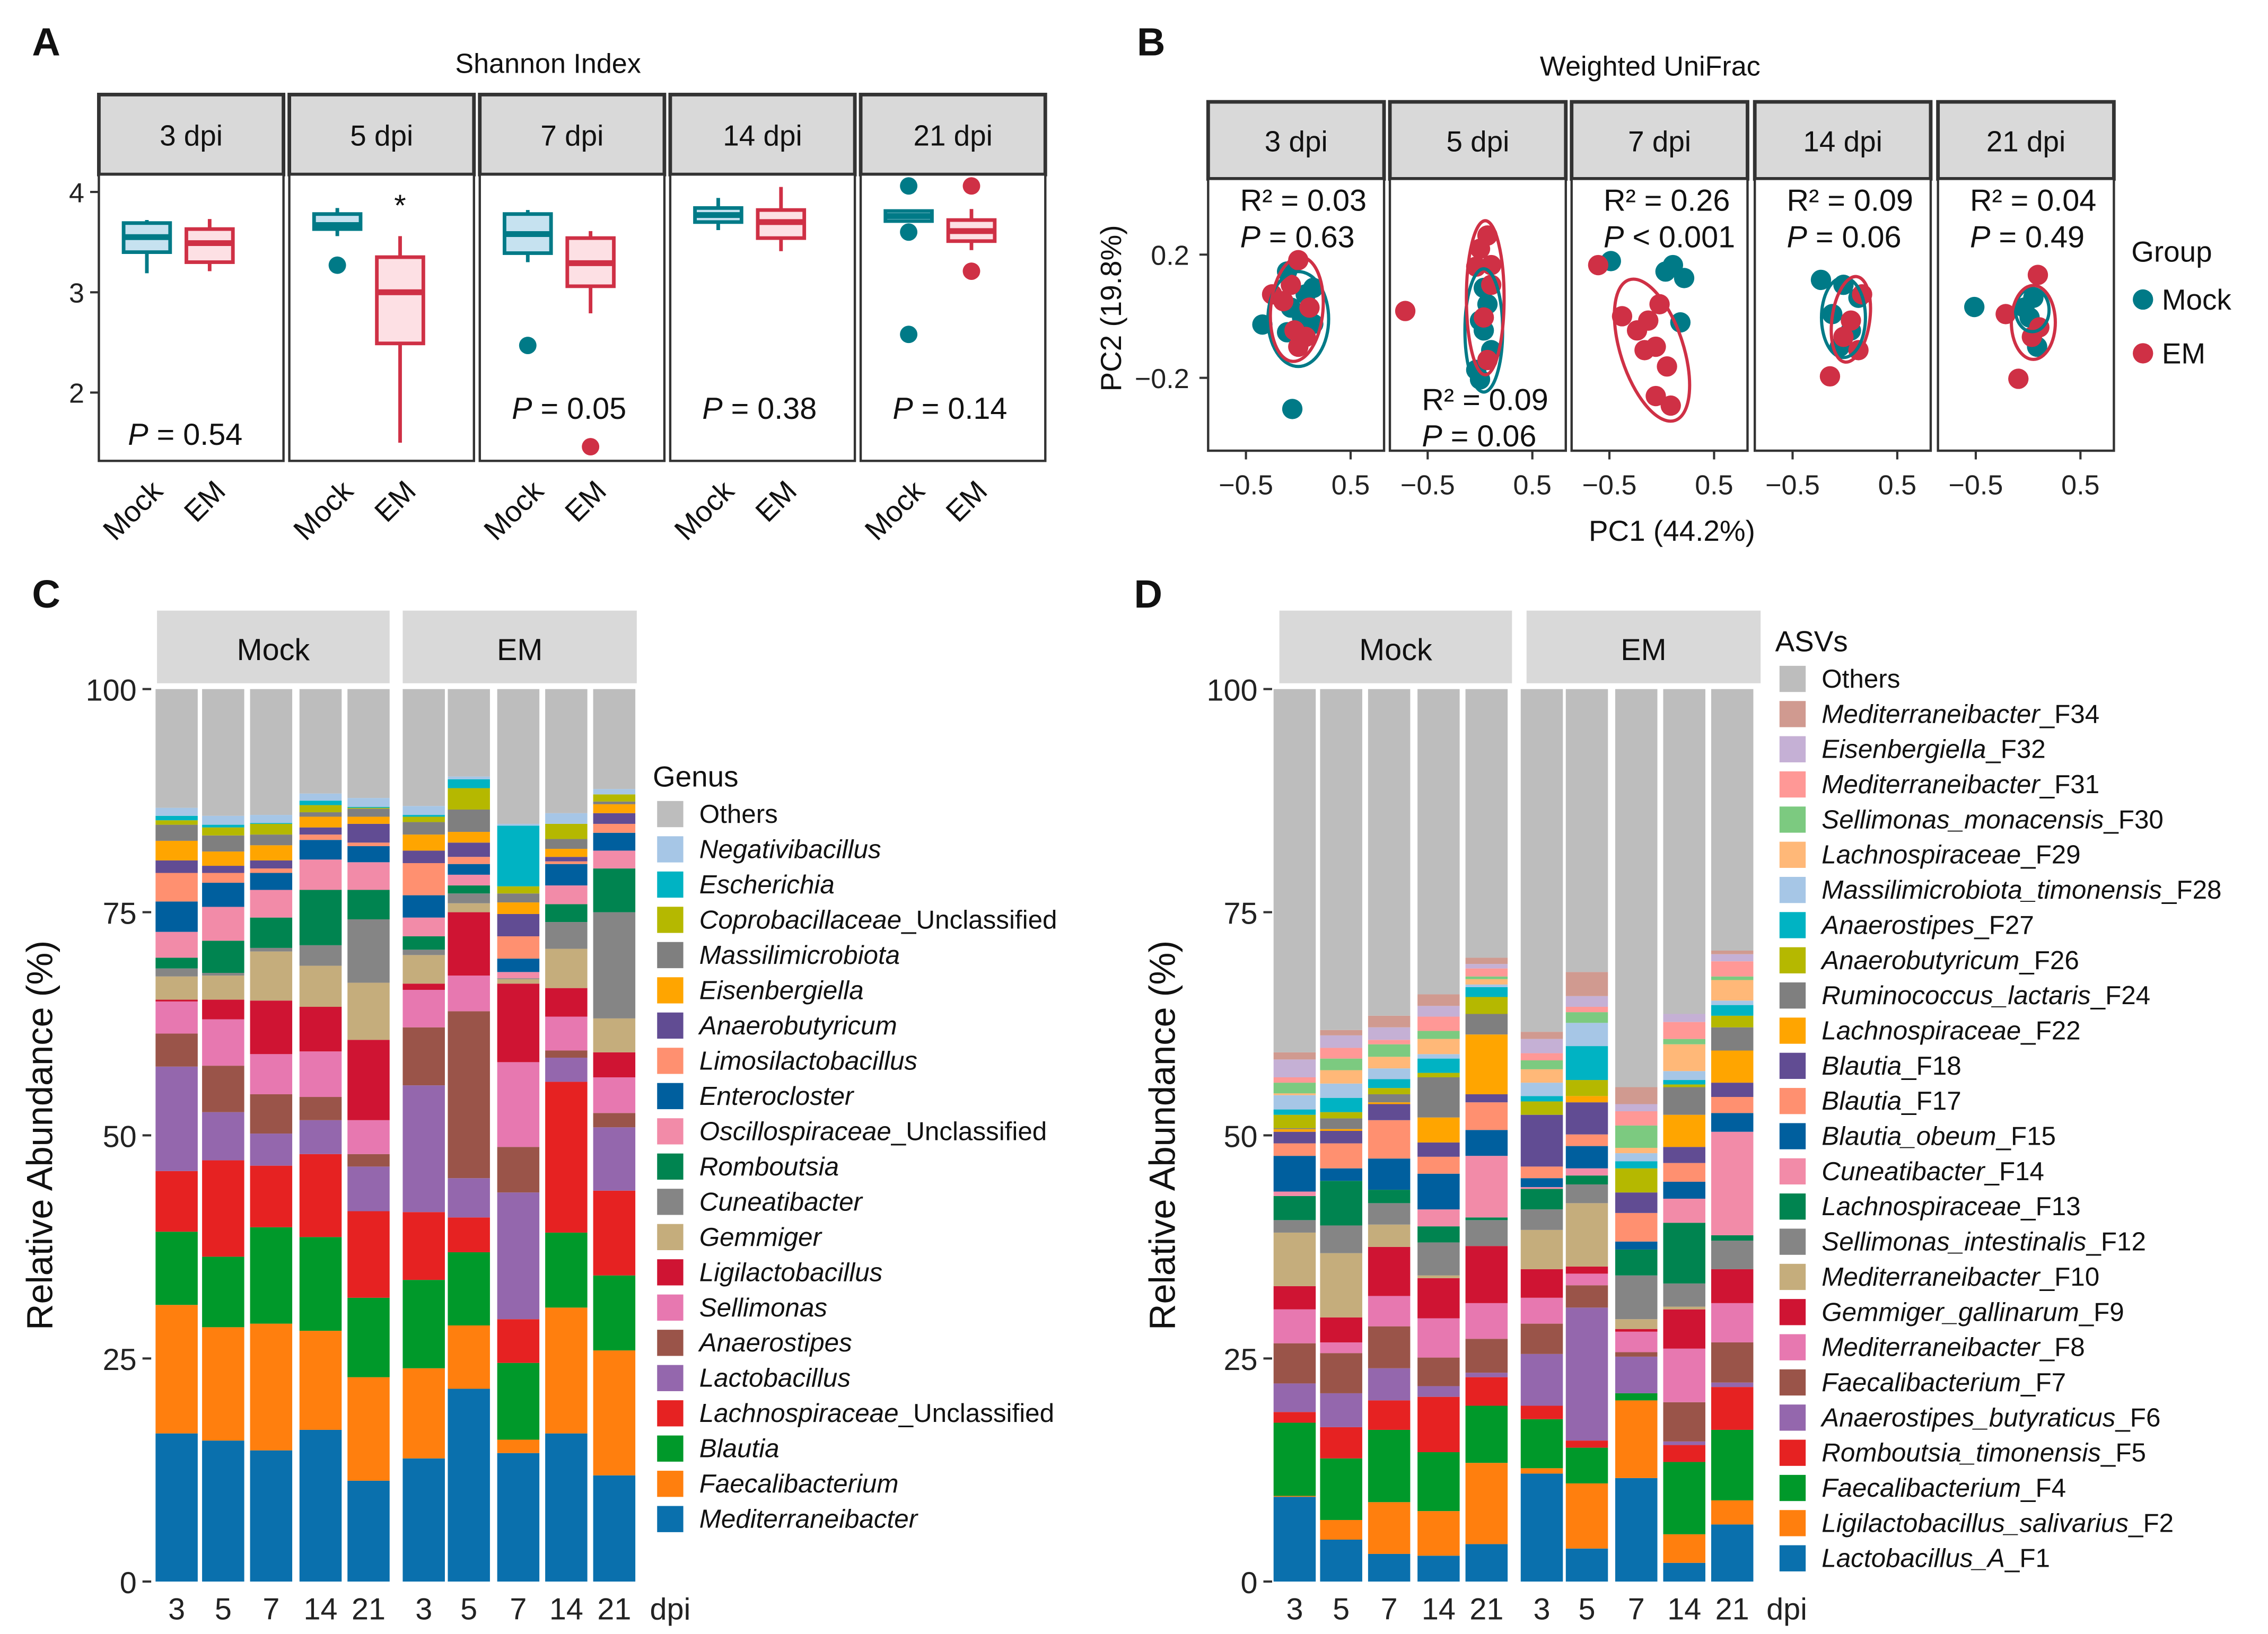 This screenshot has height=1634, width=2268. What do you see at coordinates (1296, 309) in the screenshot?
I see `confidence-ellipse-em` at bounding box center [1296, 309].